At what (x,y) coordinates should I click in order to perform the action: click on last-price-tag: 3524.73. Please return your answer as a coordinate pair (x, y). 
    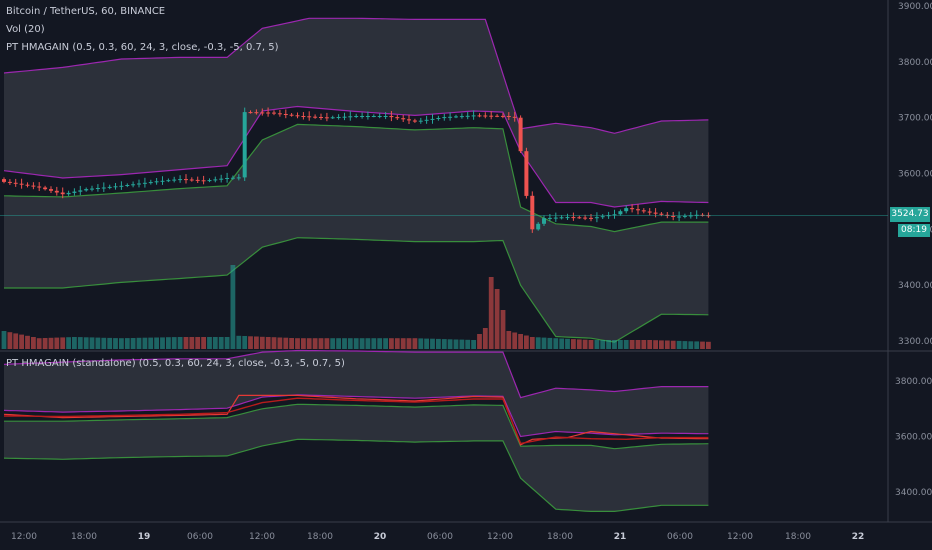
    Looking at the image, I should click on (910, 214).